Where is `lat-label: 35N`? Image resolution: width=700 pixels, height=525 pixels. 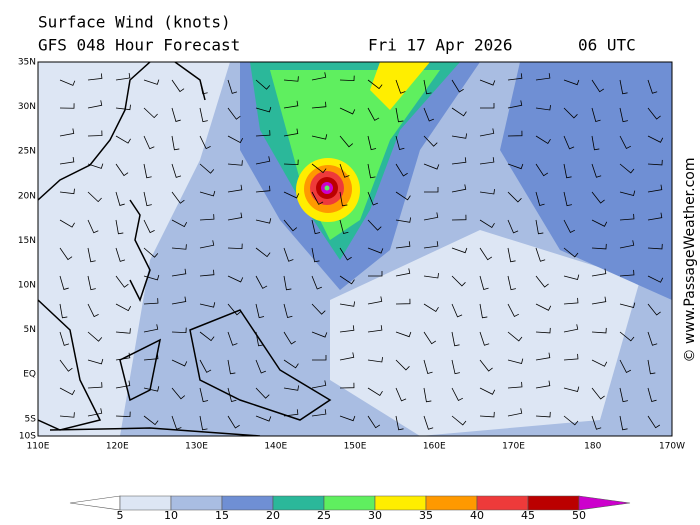 lat-label: 35N is located at coordinates (27, 63).